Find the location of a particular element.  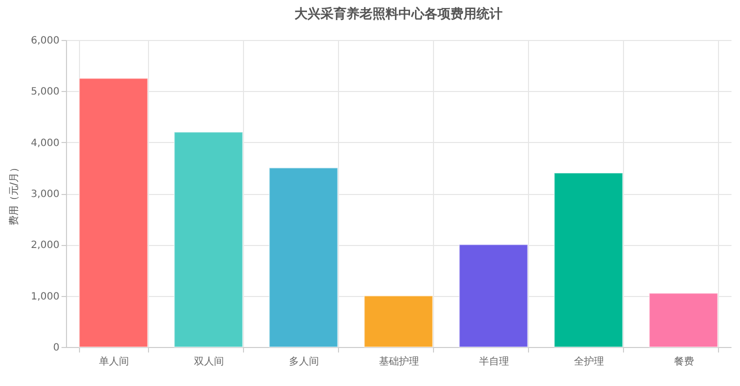

y-tick-label: 0 is located at coordinates (56, 348).